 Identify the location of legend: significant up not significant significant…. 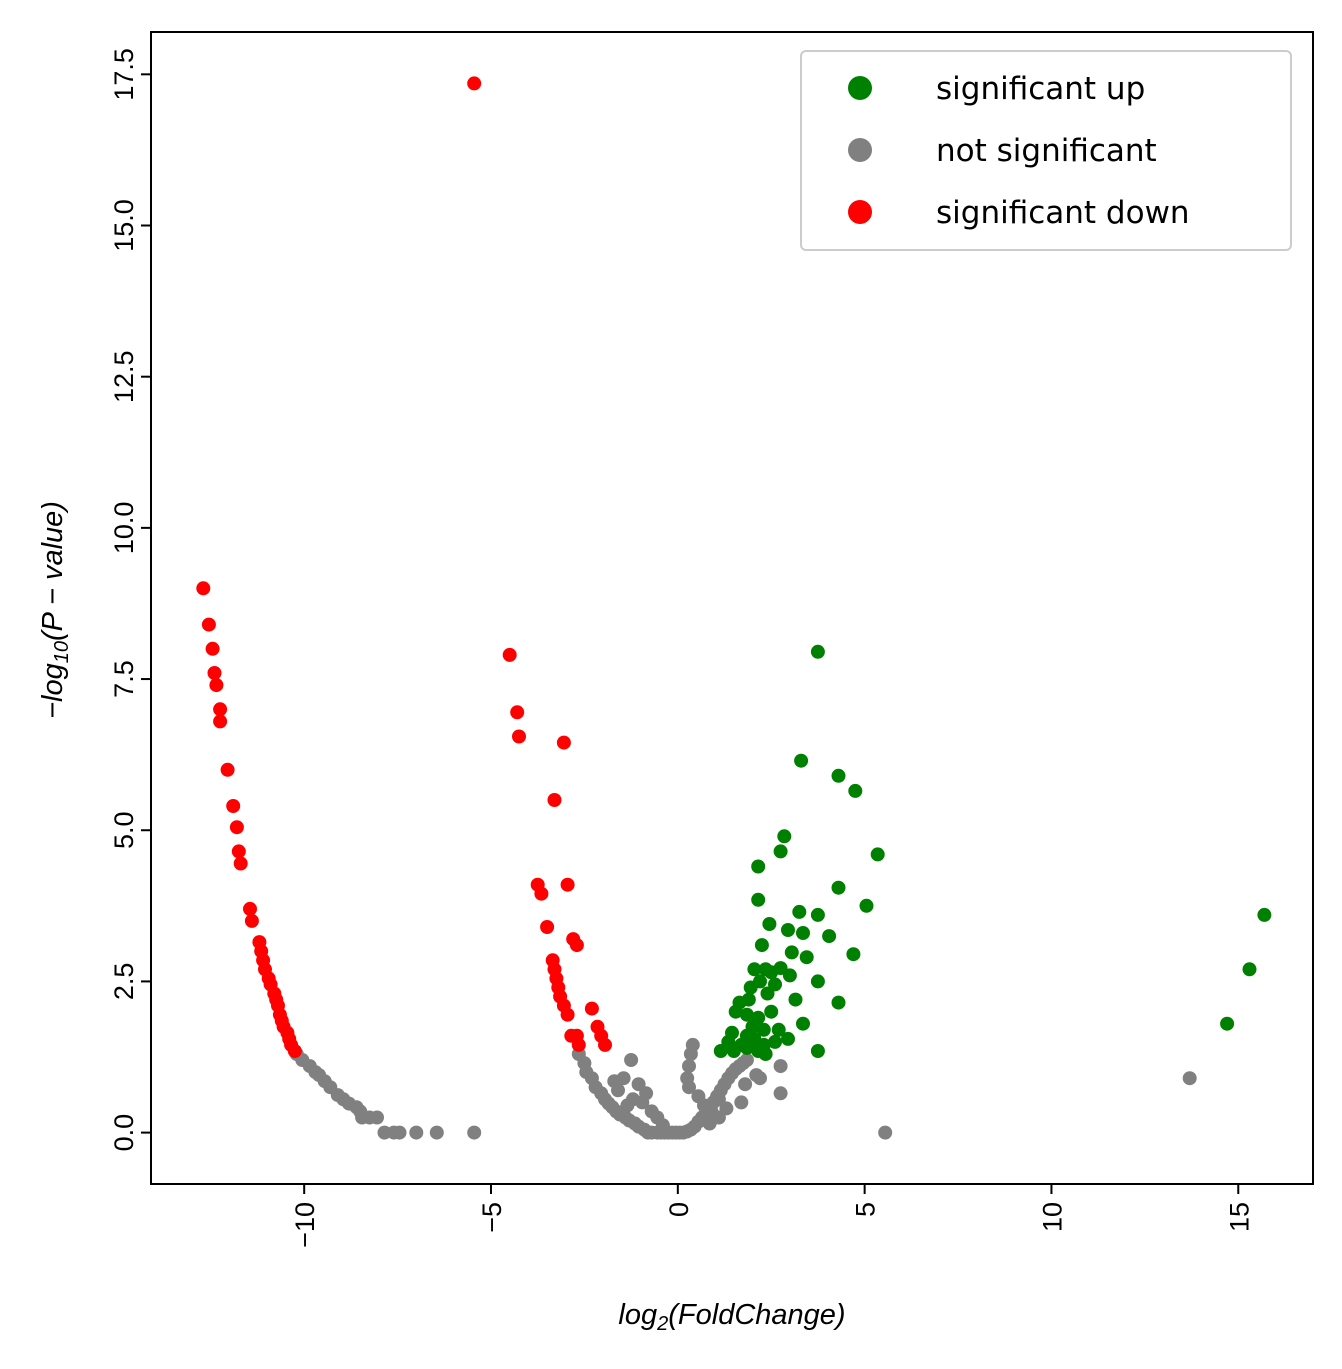
(1046, 150).